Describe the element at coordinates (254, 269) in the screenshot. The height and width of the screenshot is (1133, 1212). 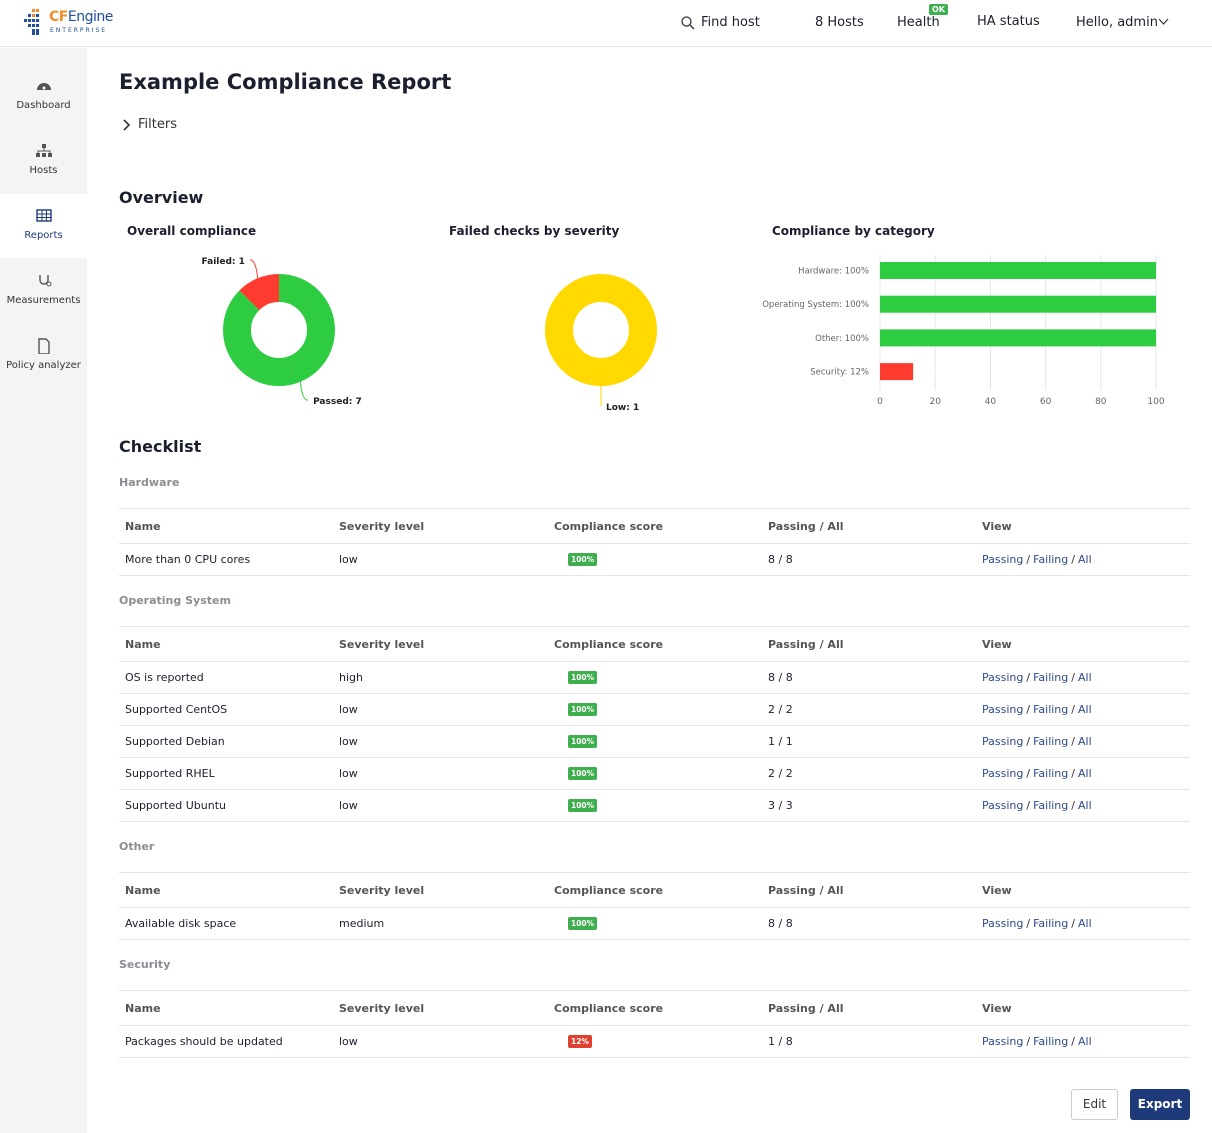
I see `leader-line` at that location.